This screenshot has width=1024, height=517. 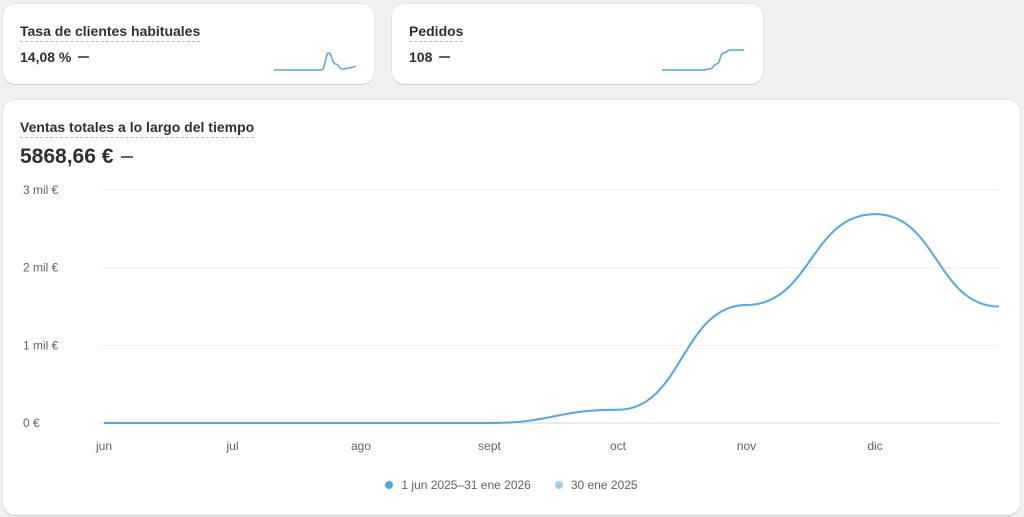 I want to click on y-tick-label: 3 mil €, so click(x=41, y=190).